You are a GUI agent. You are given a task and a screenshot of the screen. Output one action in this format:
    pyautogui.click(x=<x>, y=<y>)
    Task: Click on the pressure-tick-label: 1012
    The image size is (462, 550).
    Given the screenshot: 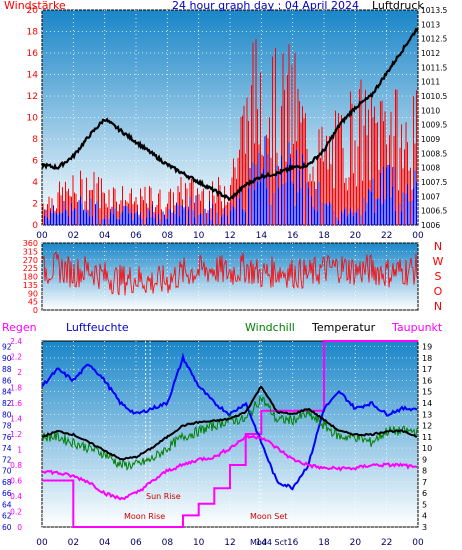 What is the action you would take?
    pyautogui.click(x=430, y=53)
    